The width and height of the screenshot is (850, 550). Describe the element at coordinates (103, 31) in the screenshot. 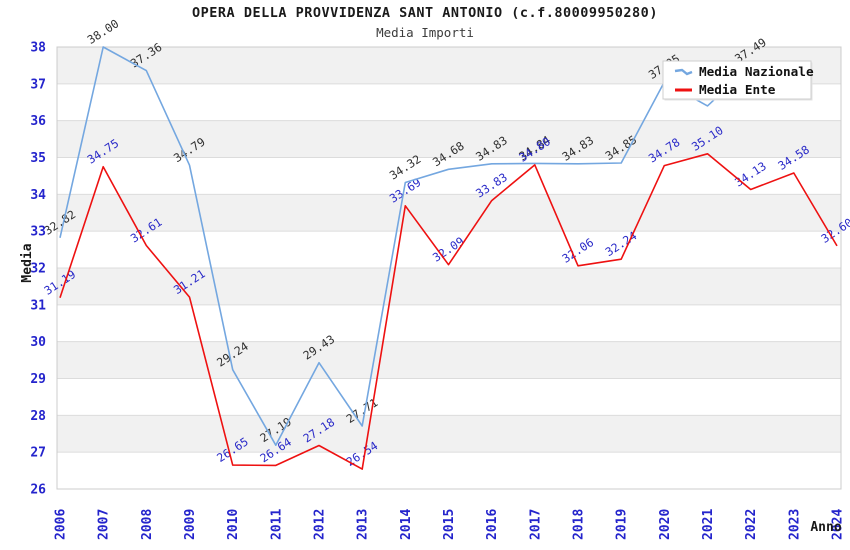

I see `value-label: 38.00` at that location.